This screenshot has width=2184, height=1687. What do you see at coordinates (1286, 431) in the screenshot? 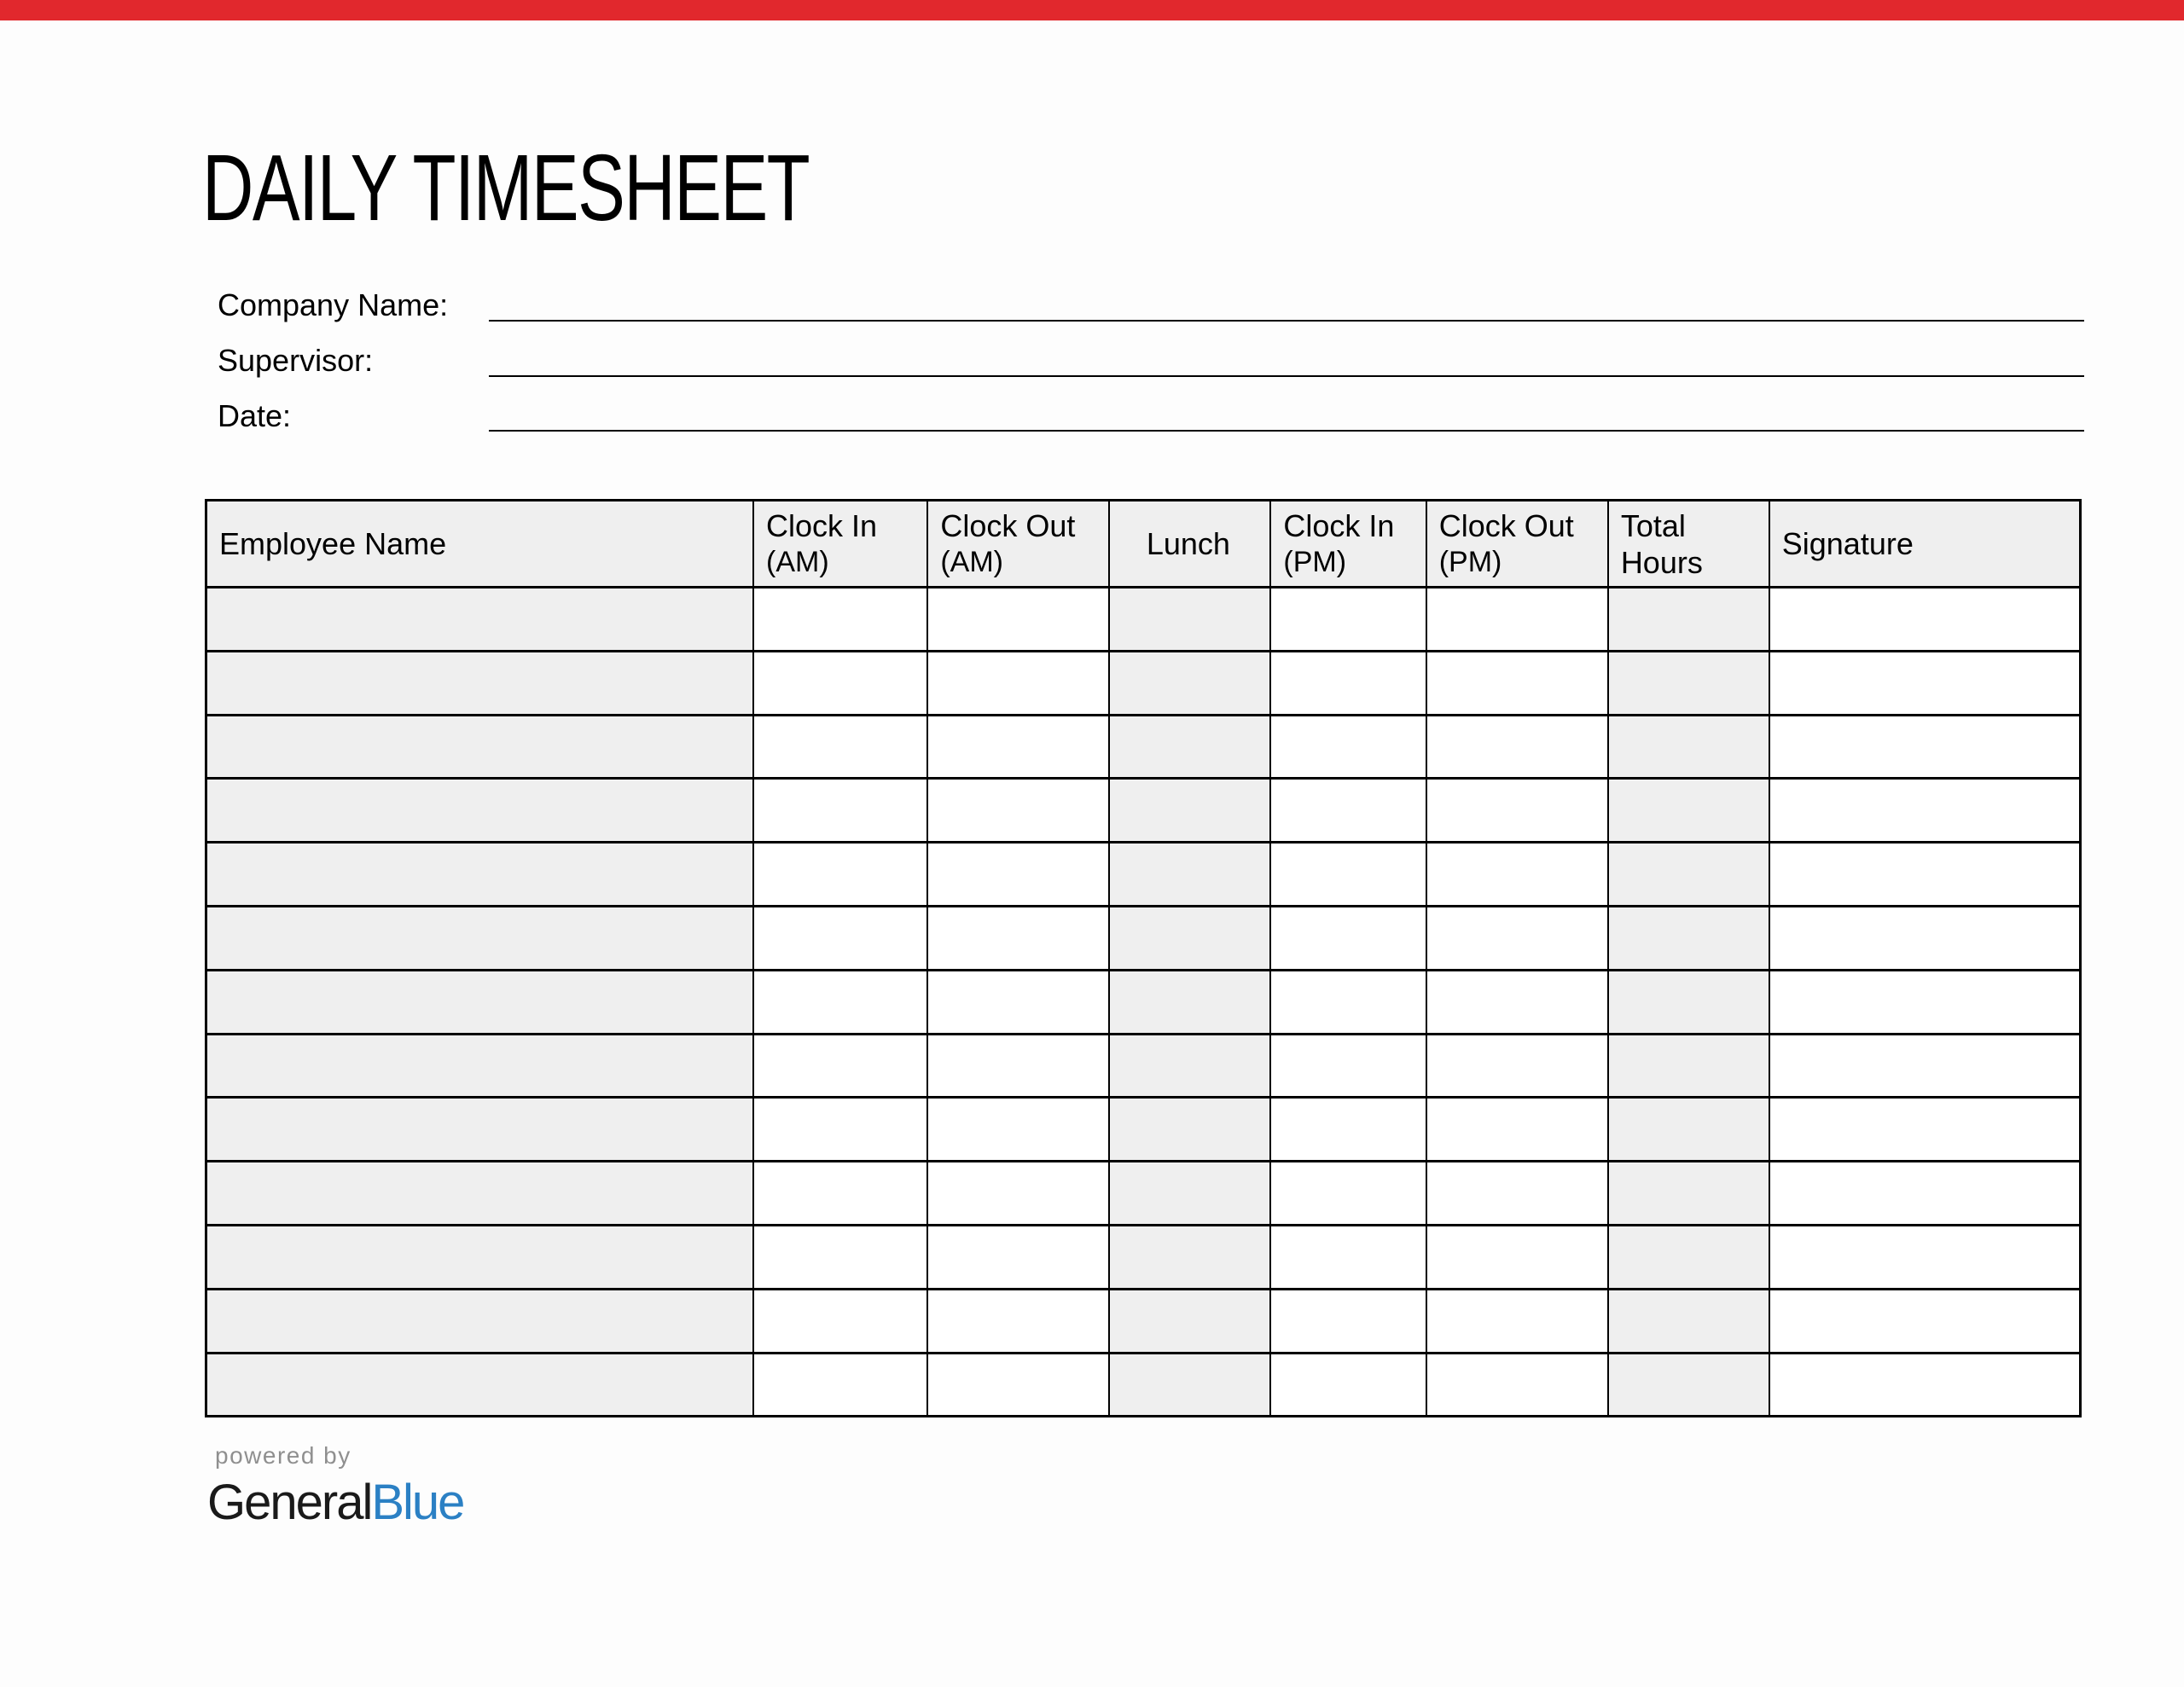
I see `field-line-date` at bounding box center [1286, 431].